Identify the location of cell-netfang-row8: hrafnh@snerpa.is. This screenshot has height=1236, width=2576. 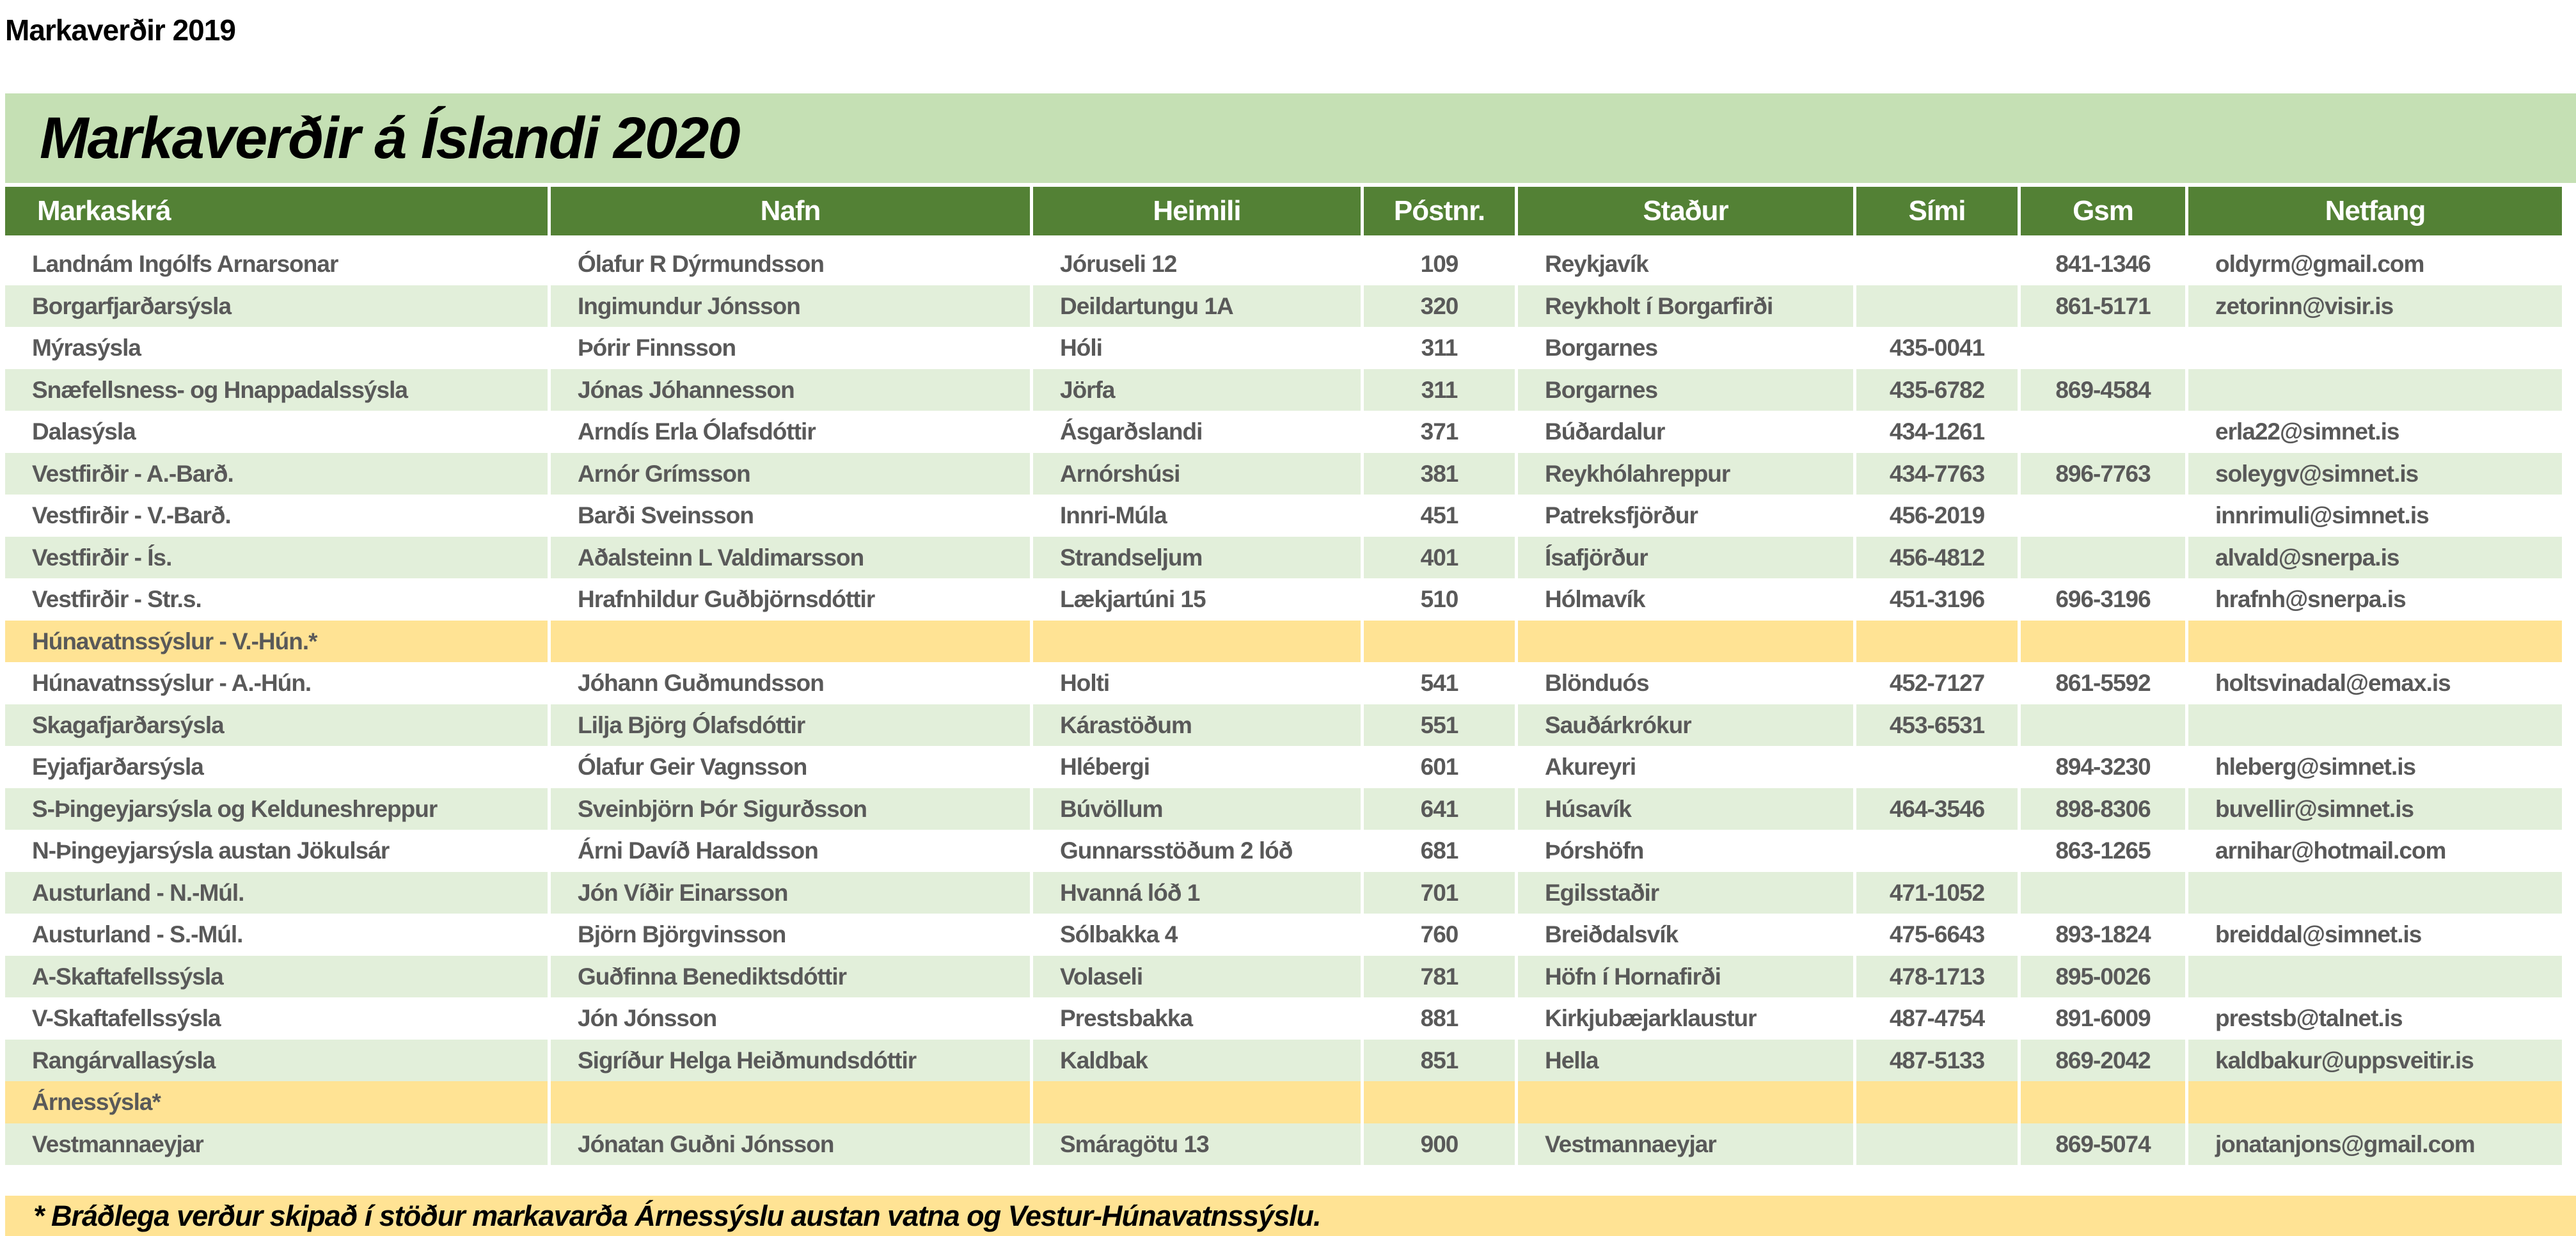
(2375, 599).